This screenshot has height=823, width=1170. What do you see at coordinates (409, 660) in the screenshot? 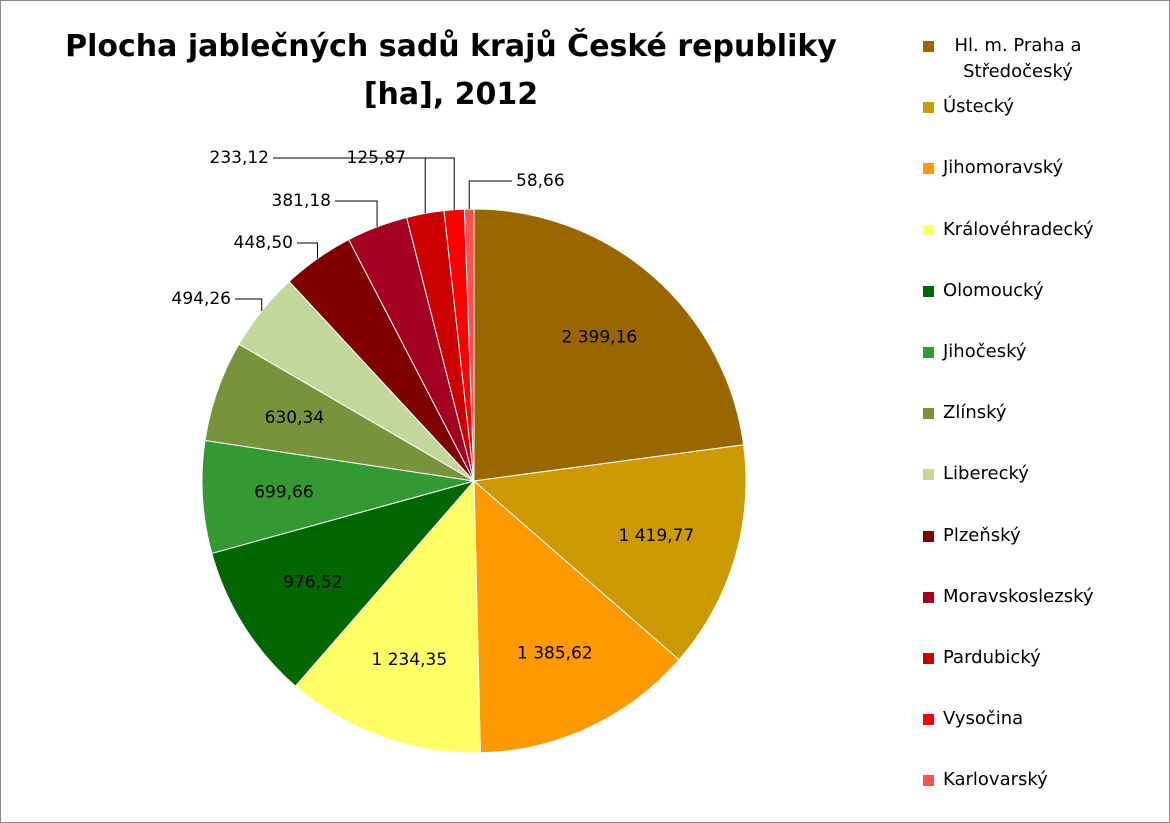
I see `data-label: 1 234,35` at bounding box center [409, 660].